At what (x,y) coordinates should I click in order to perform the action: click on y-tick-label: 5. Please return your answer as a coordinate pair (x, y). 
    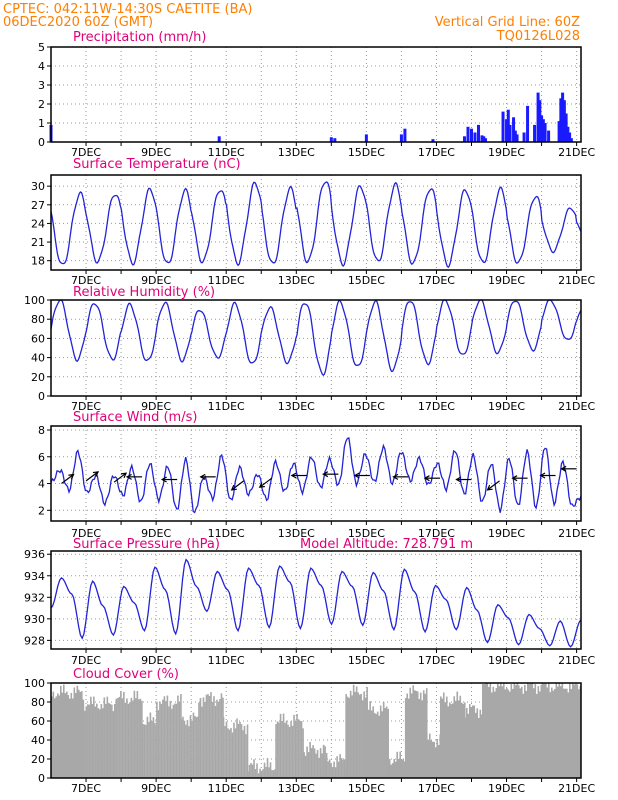
    Looking at the image, I should click on (41, 47).